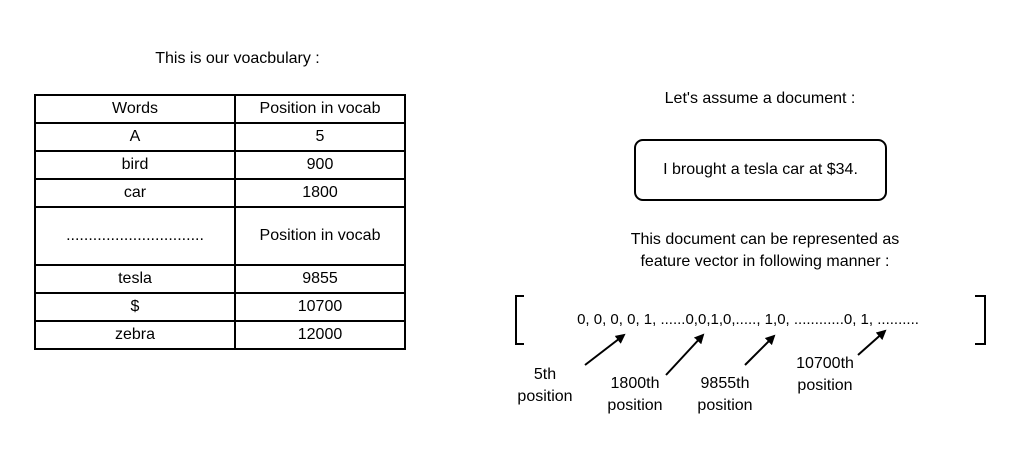 The image size is (1013, 463). I want to click on position-label-1800th: 1800th position, so click(635, 395).